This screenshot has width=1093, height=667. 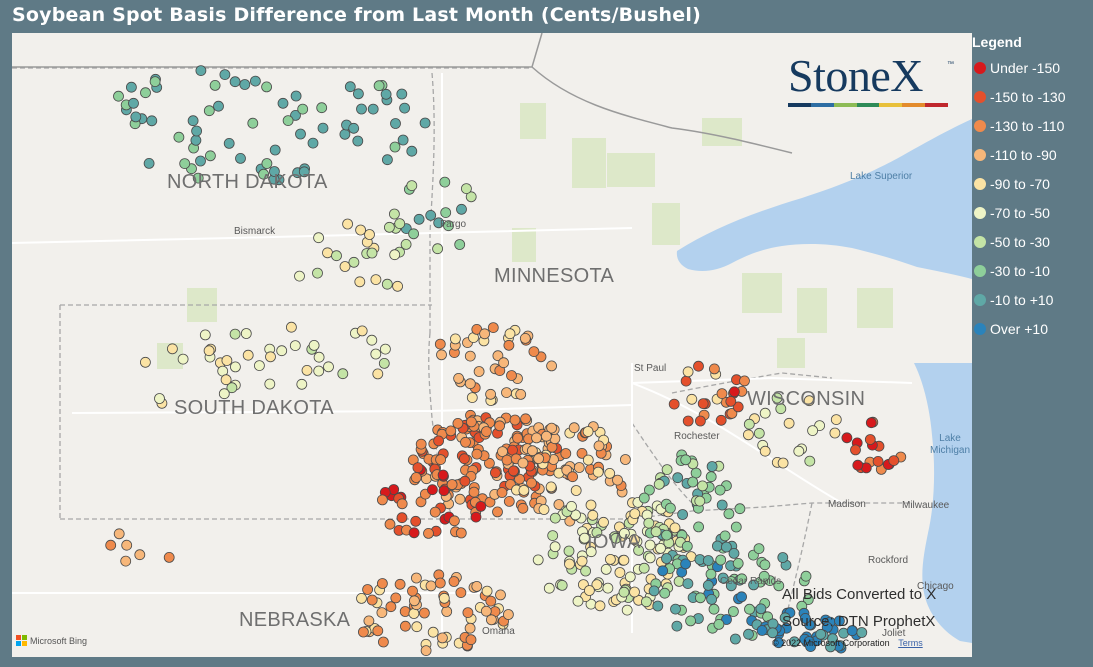 What do you see at coordinates (1032, 183) in the screenshot?
I see `legend-item: -90 to -70` at bounding box center [1032, 183].